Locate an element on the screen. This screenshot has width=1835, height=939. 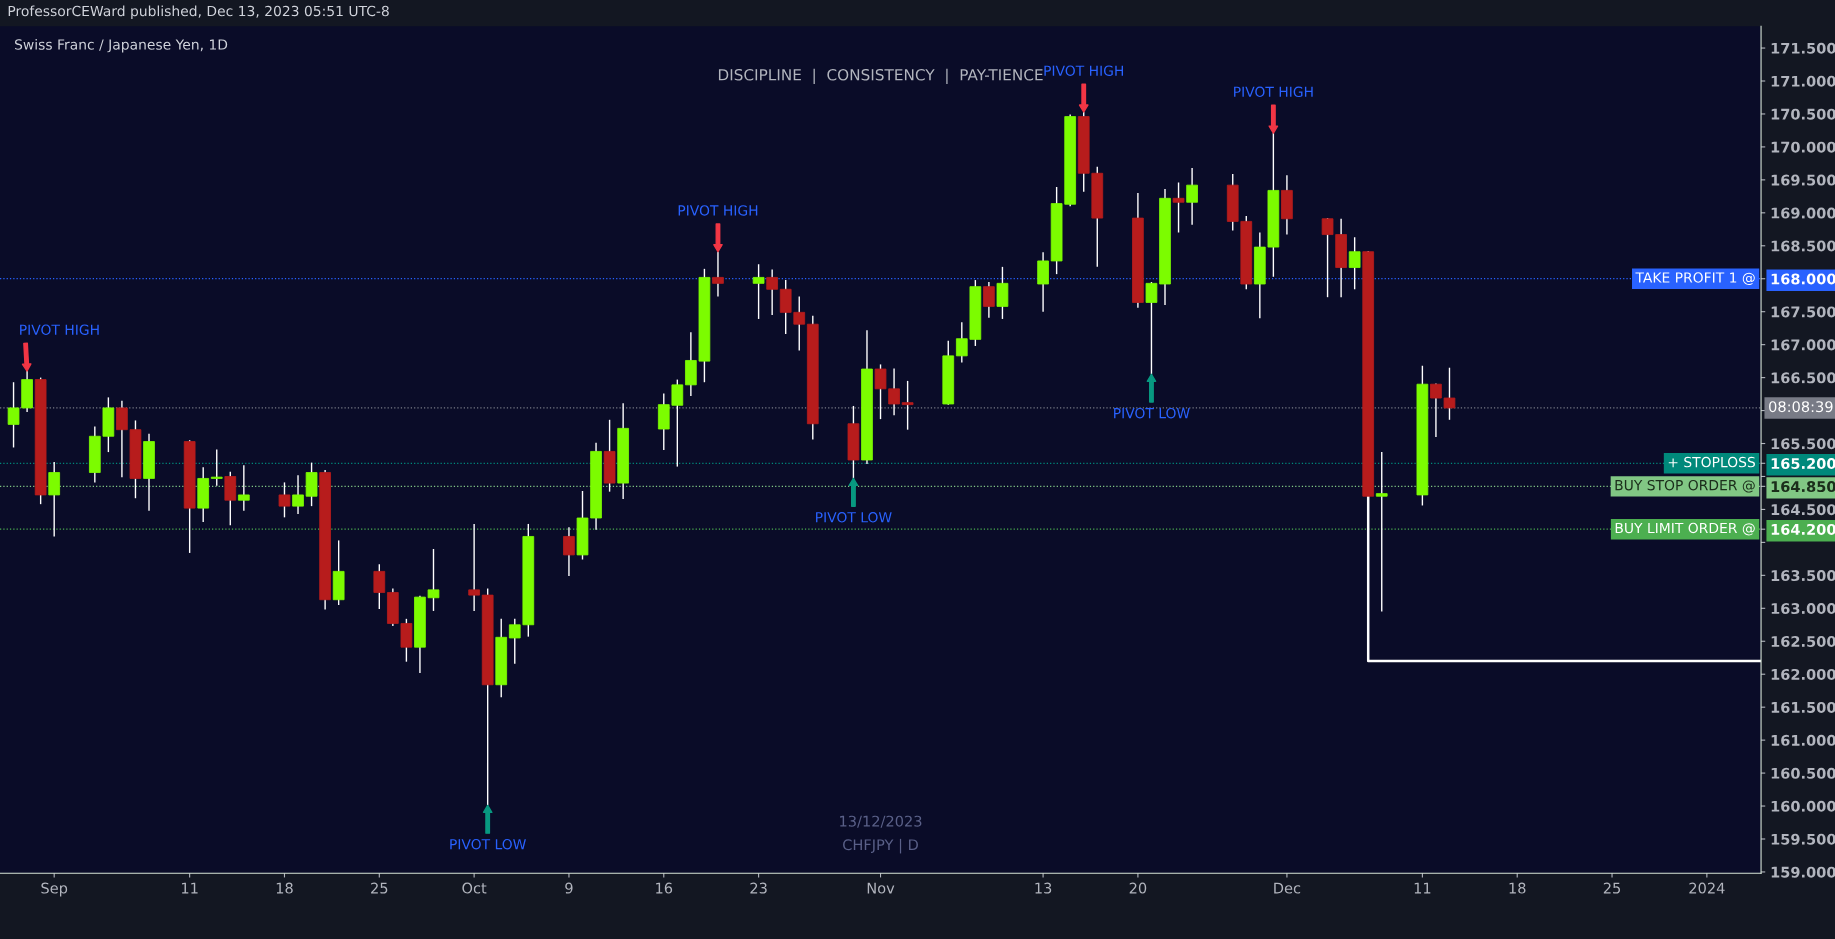
x-tick-label: 2024 is located at coordinates (1707, 888).